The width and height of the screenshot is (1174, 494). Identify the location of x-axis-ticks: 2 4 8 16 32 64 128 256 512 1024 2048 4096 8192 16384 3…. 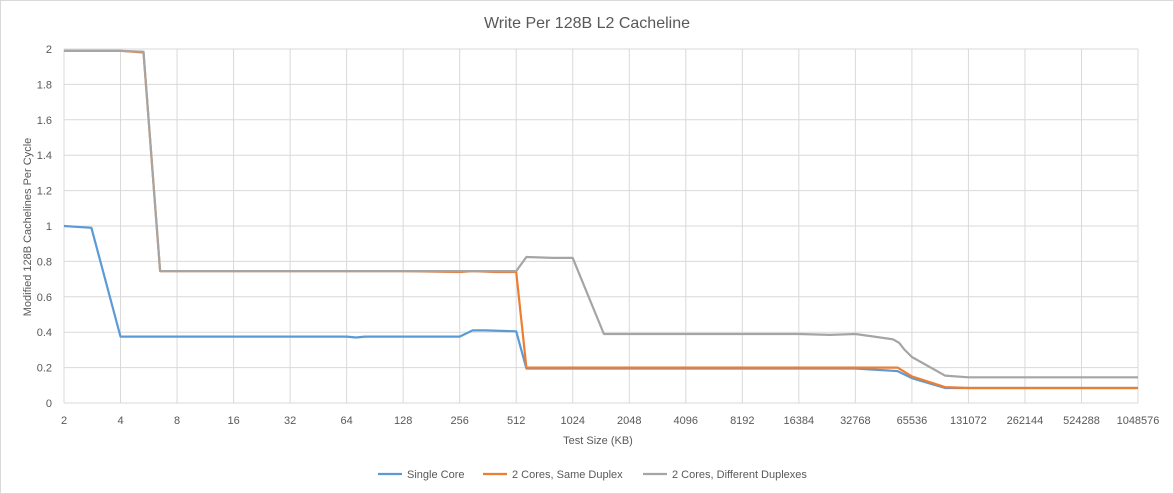
(610, 421).